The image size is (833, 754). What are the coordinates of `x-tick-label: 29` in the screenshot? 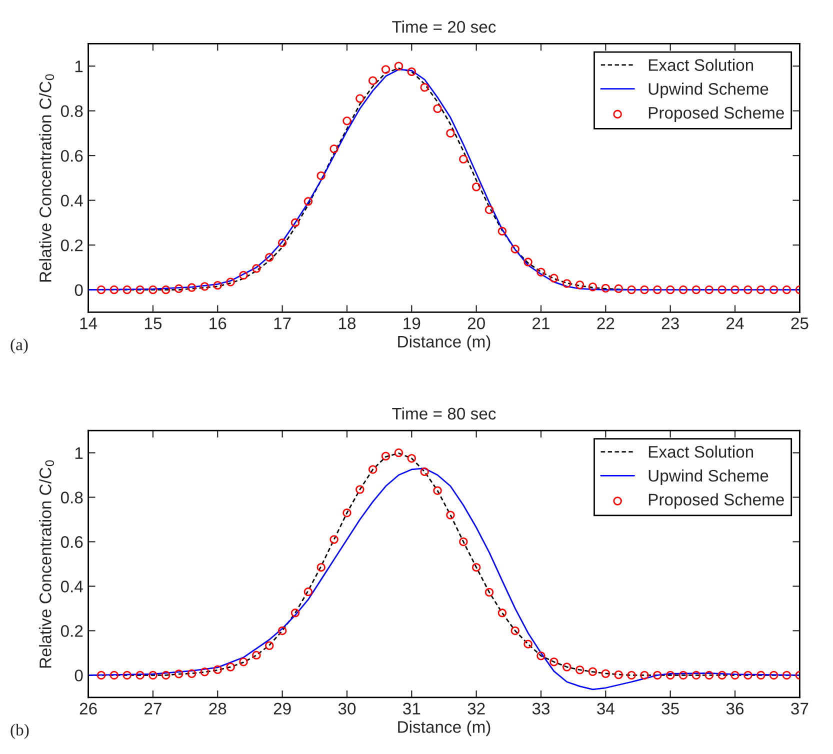 It's located at (282, 708).